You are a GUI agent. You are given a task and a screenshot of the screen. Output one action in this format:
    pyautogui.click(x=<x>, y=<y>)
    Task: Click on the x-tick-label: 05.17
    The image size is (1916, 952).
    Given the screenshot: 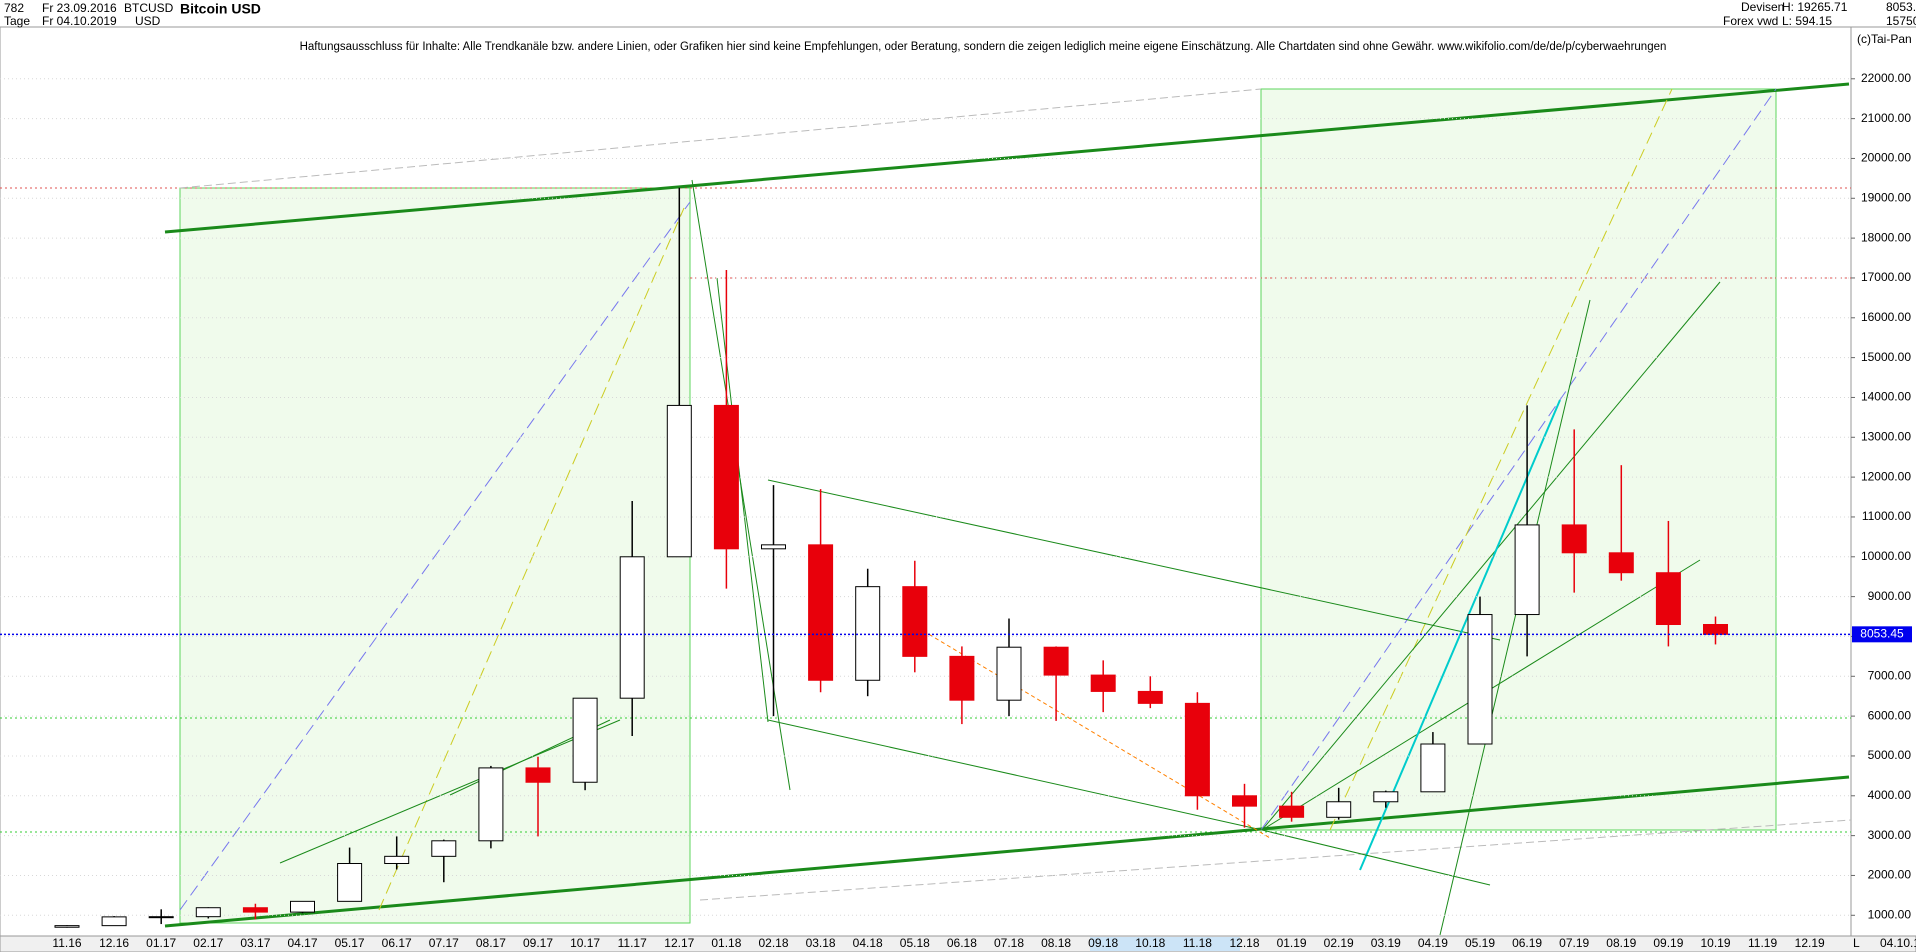 What is the action you would take?
    pyautogui.click(x=350, y=943)
    